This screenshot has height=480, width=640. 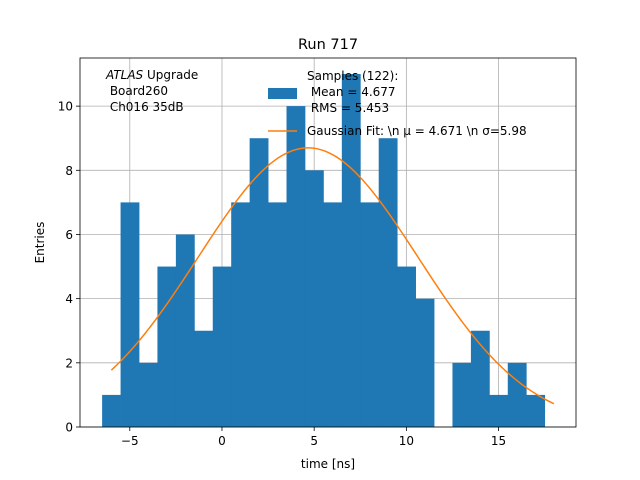 I want to click on x-axis-ticks: −5 0 5 10 15, so click(x=313, y=437).